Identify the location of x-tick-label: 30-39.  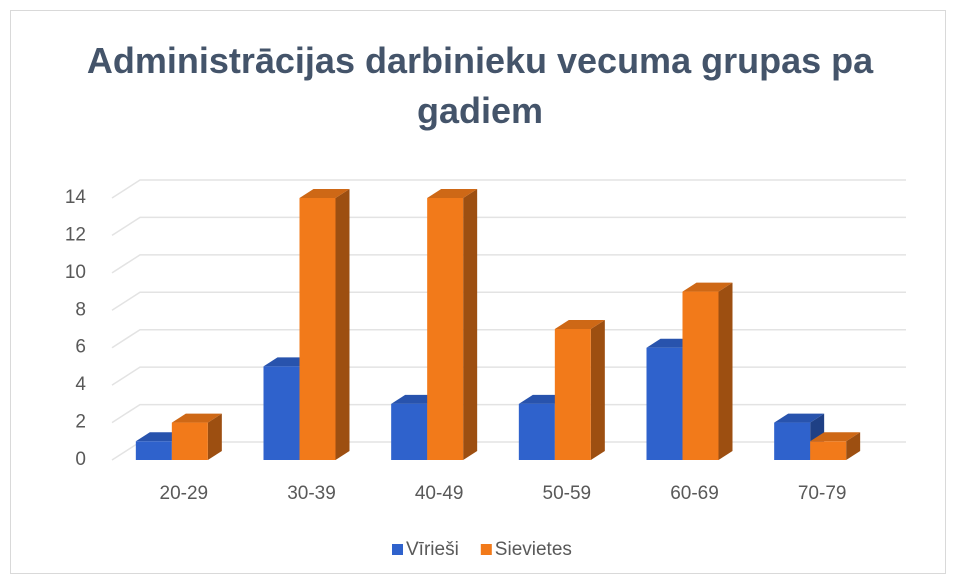
(311, 493).